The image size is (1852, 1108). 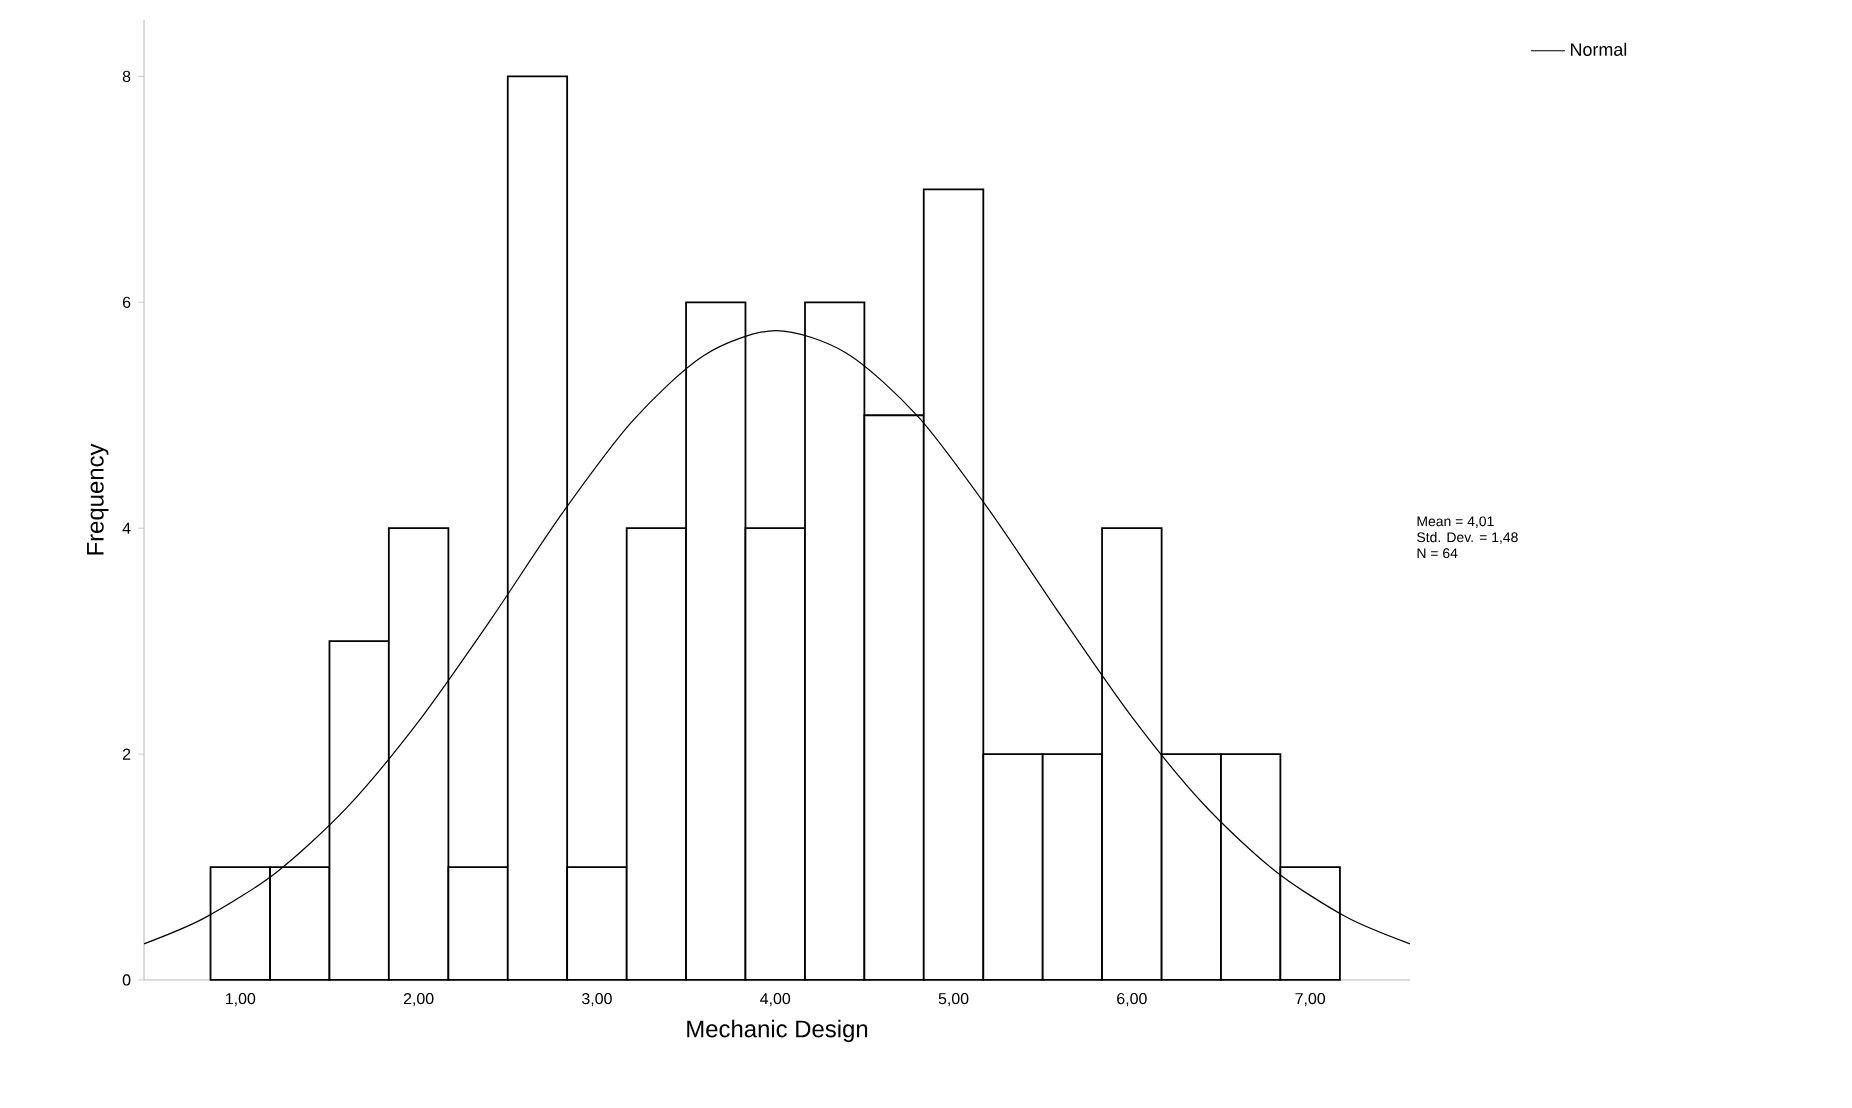 I want to click on x-axis-title: Mechanic Design, so click(x=777, y=1031).